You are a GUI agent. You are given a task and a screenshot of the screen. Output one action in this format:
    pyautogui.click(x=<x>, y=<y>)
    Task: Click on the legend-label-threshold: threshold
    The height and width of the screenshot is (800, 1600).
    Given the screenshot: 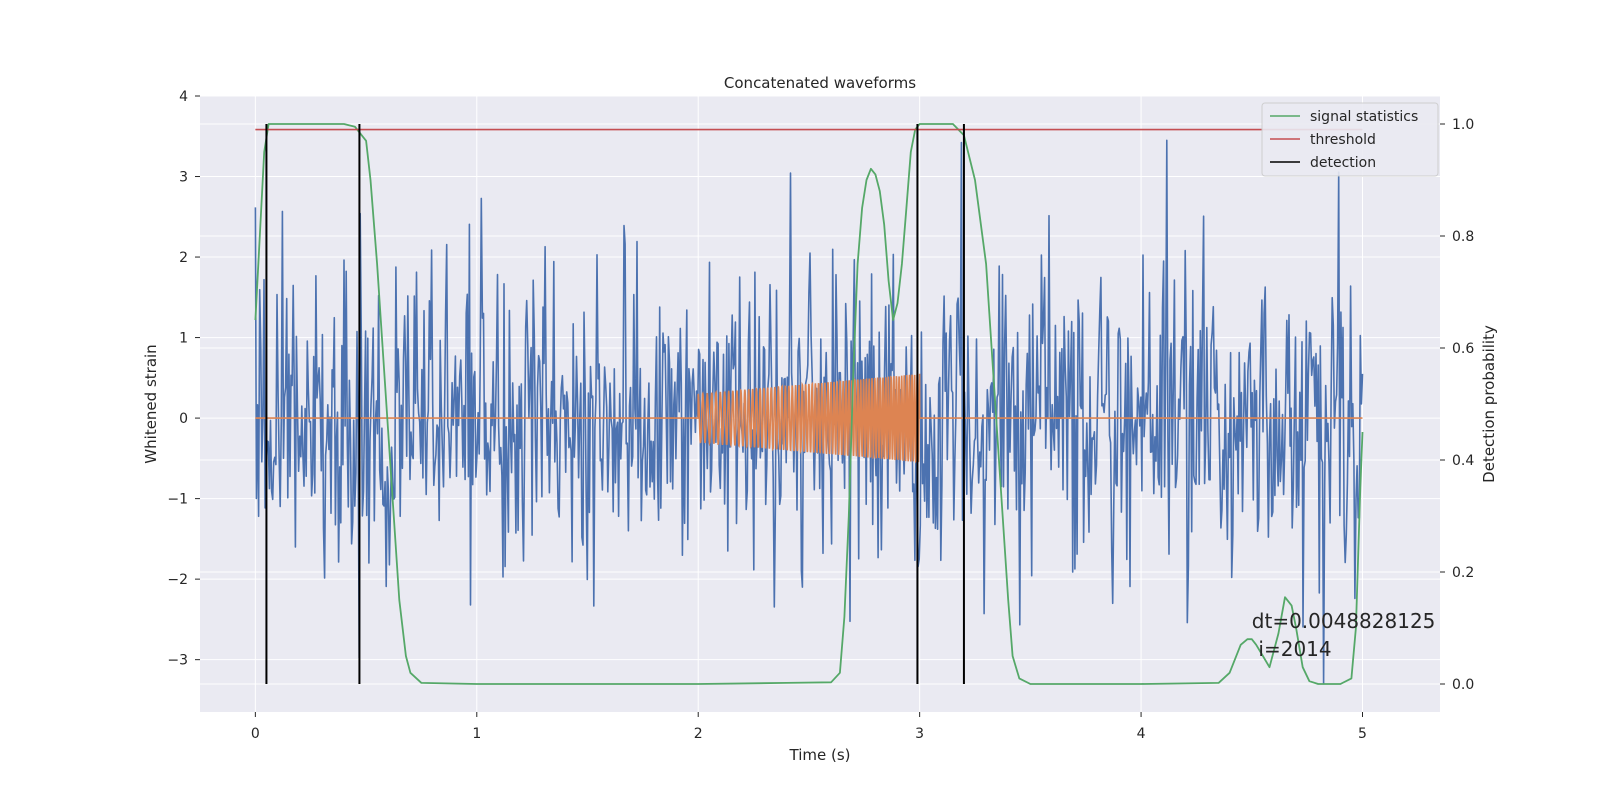 What is the action you would take?
    pyautogui.click(x=1343, y=140)
    